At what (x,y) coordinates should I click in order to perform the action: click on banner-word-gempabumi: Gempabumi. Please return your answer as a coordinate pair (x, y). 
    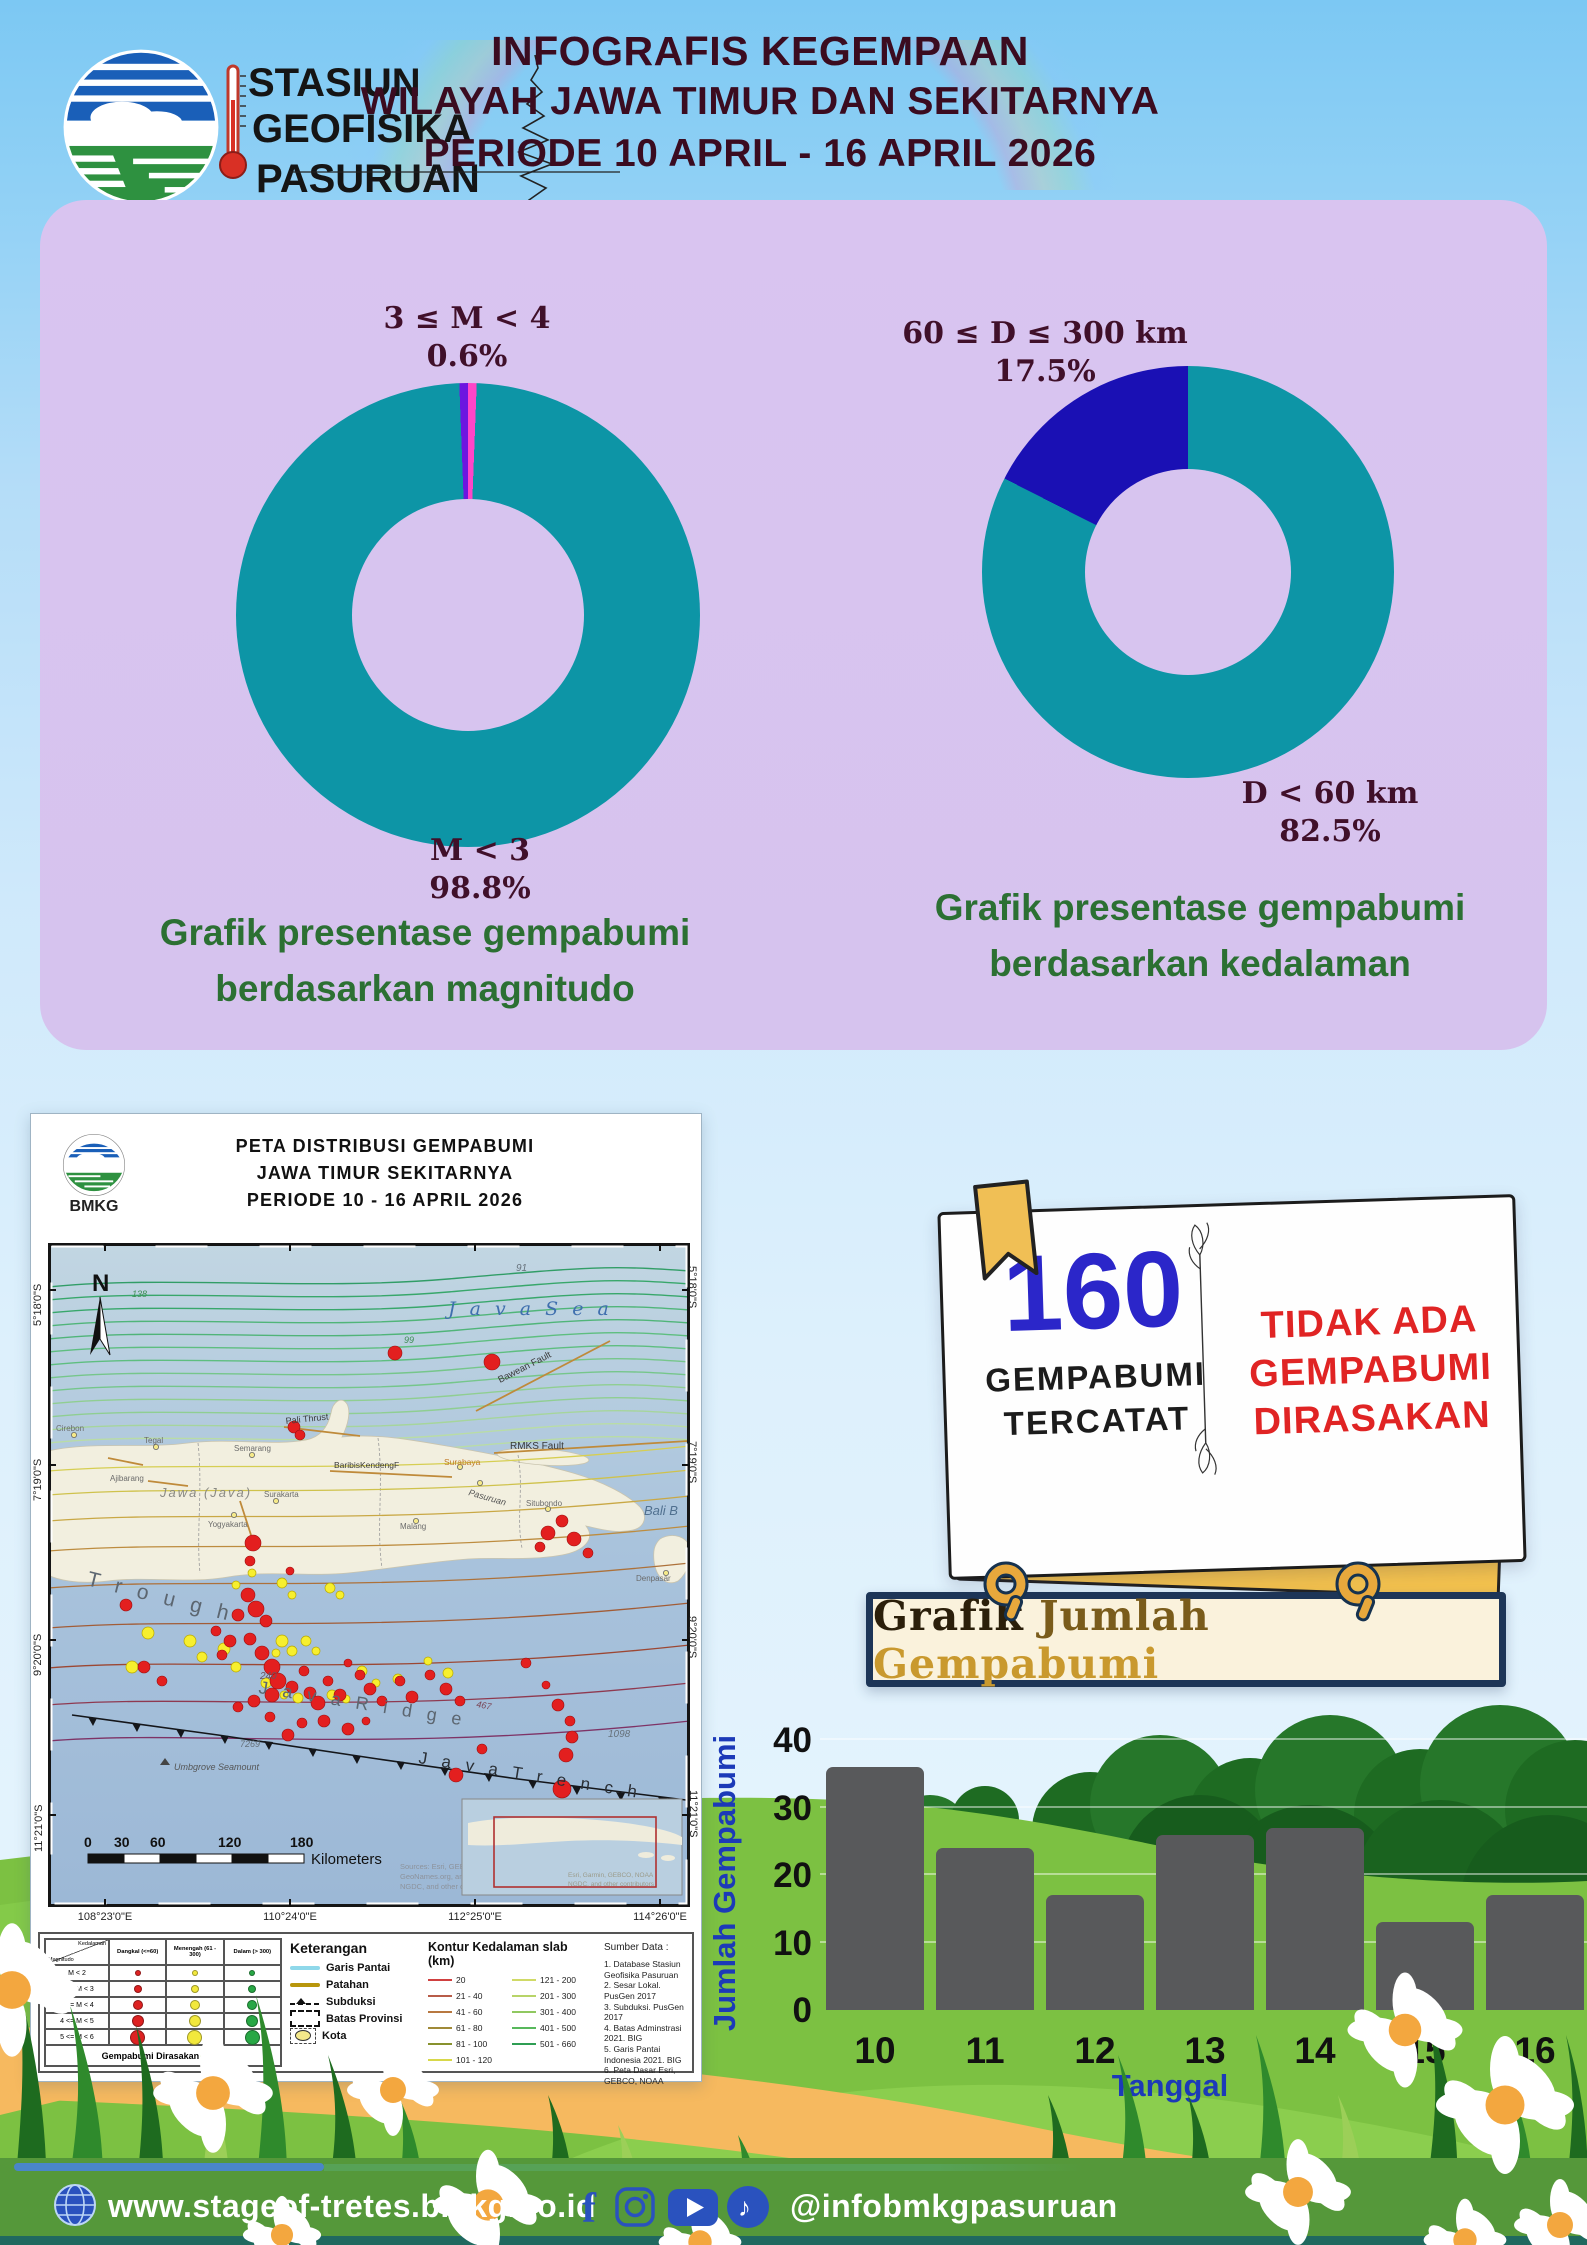
    Looking at the image, I should click on (1016, 1663).